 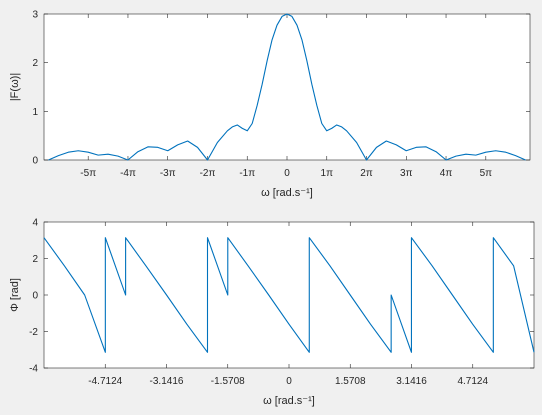 I want to click on x-tick-label: -1π, so click(x=247, y=173).